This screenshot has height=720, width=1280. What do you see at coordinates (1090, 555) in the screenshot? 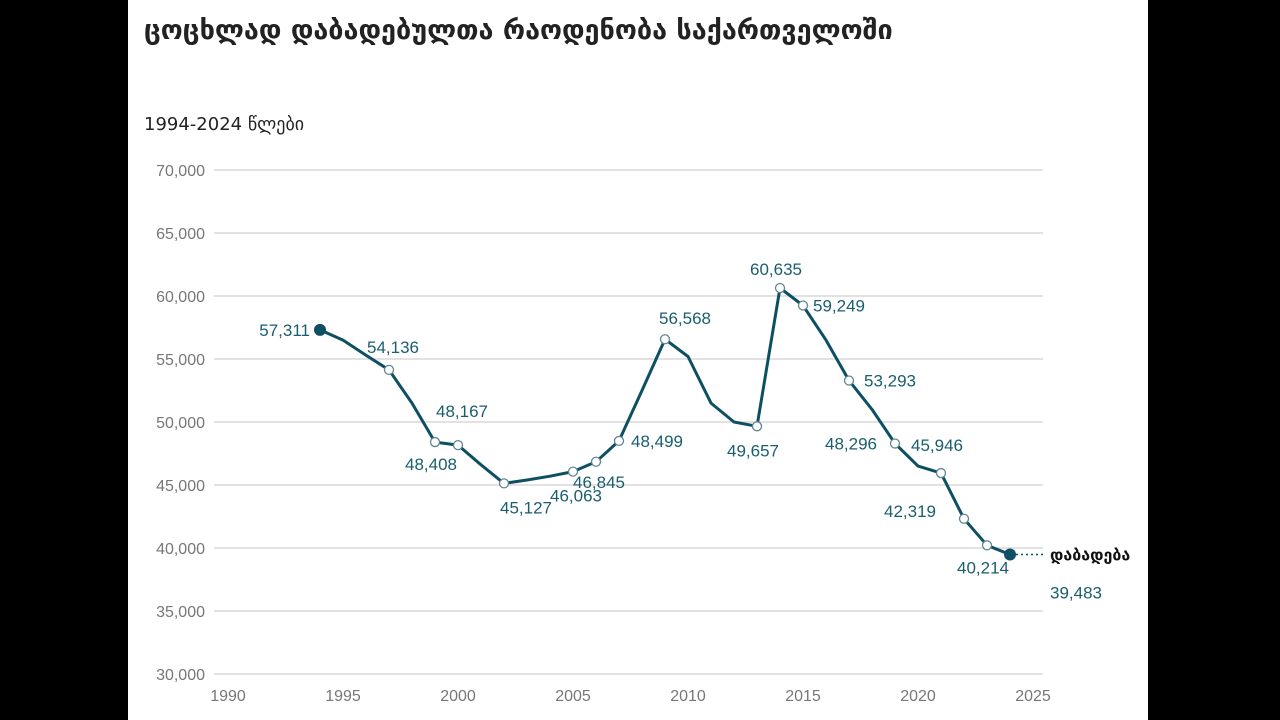
I see `end-series-label: დაბადება` at bounding box center [1090, 555].